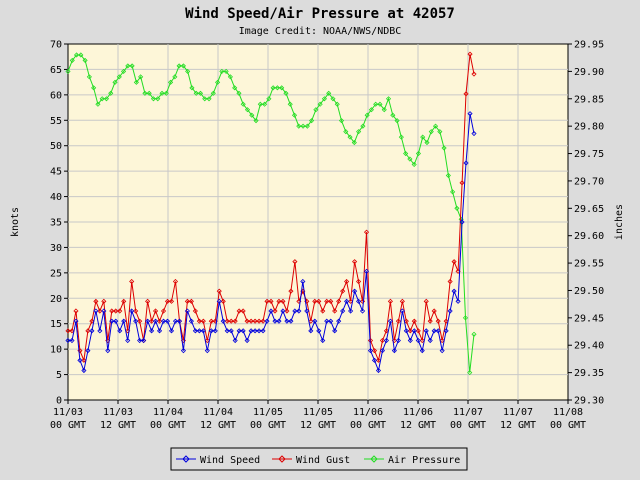 This screenshot has height=480, width=640. What do you see at coordinates (56, 324) in the screenshot?
I see `left-tick-label: 15` at bounding box center [56, 324].